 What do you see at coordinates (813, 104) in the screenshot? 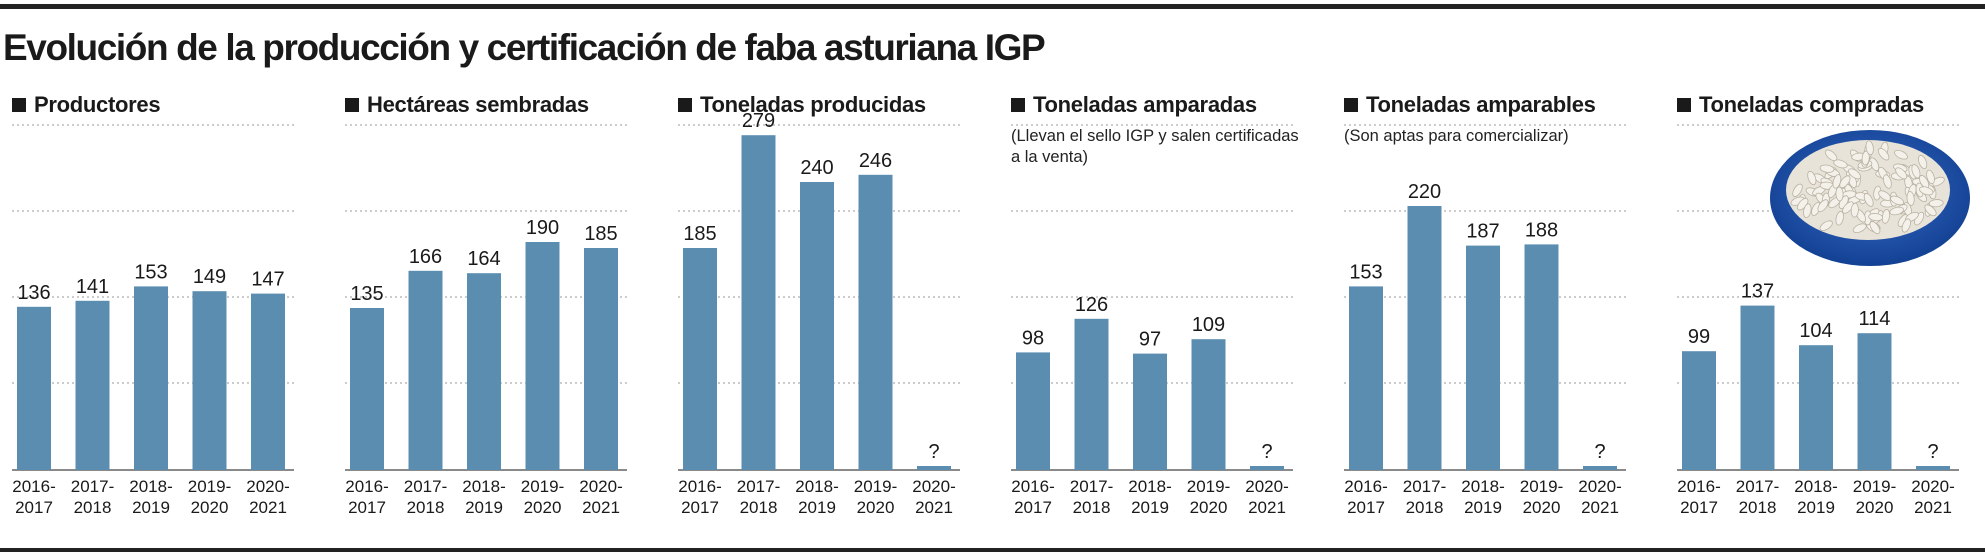
I see `chart-title-text: Toneladas producidas` at bounding box center [813, 104].